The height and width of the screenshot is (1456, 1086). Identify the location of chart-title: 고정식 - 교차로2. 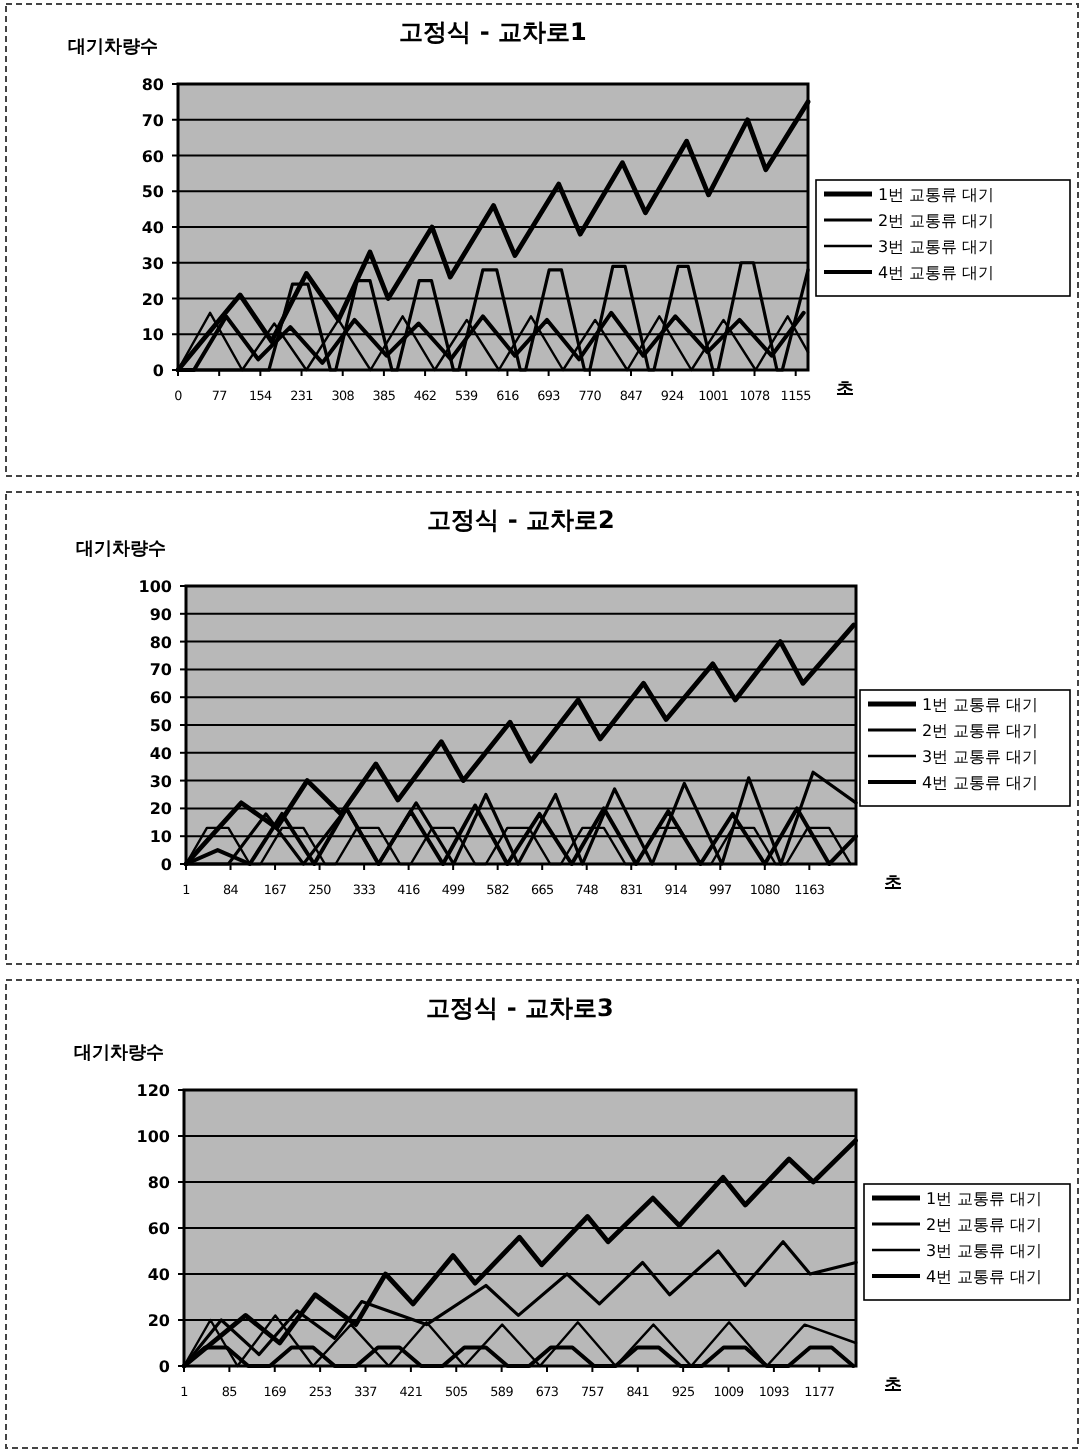
(521, 520).